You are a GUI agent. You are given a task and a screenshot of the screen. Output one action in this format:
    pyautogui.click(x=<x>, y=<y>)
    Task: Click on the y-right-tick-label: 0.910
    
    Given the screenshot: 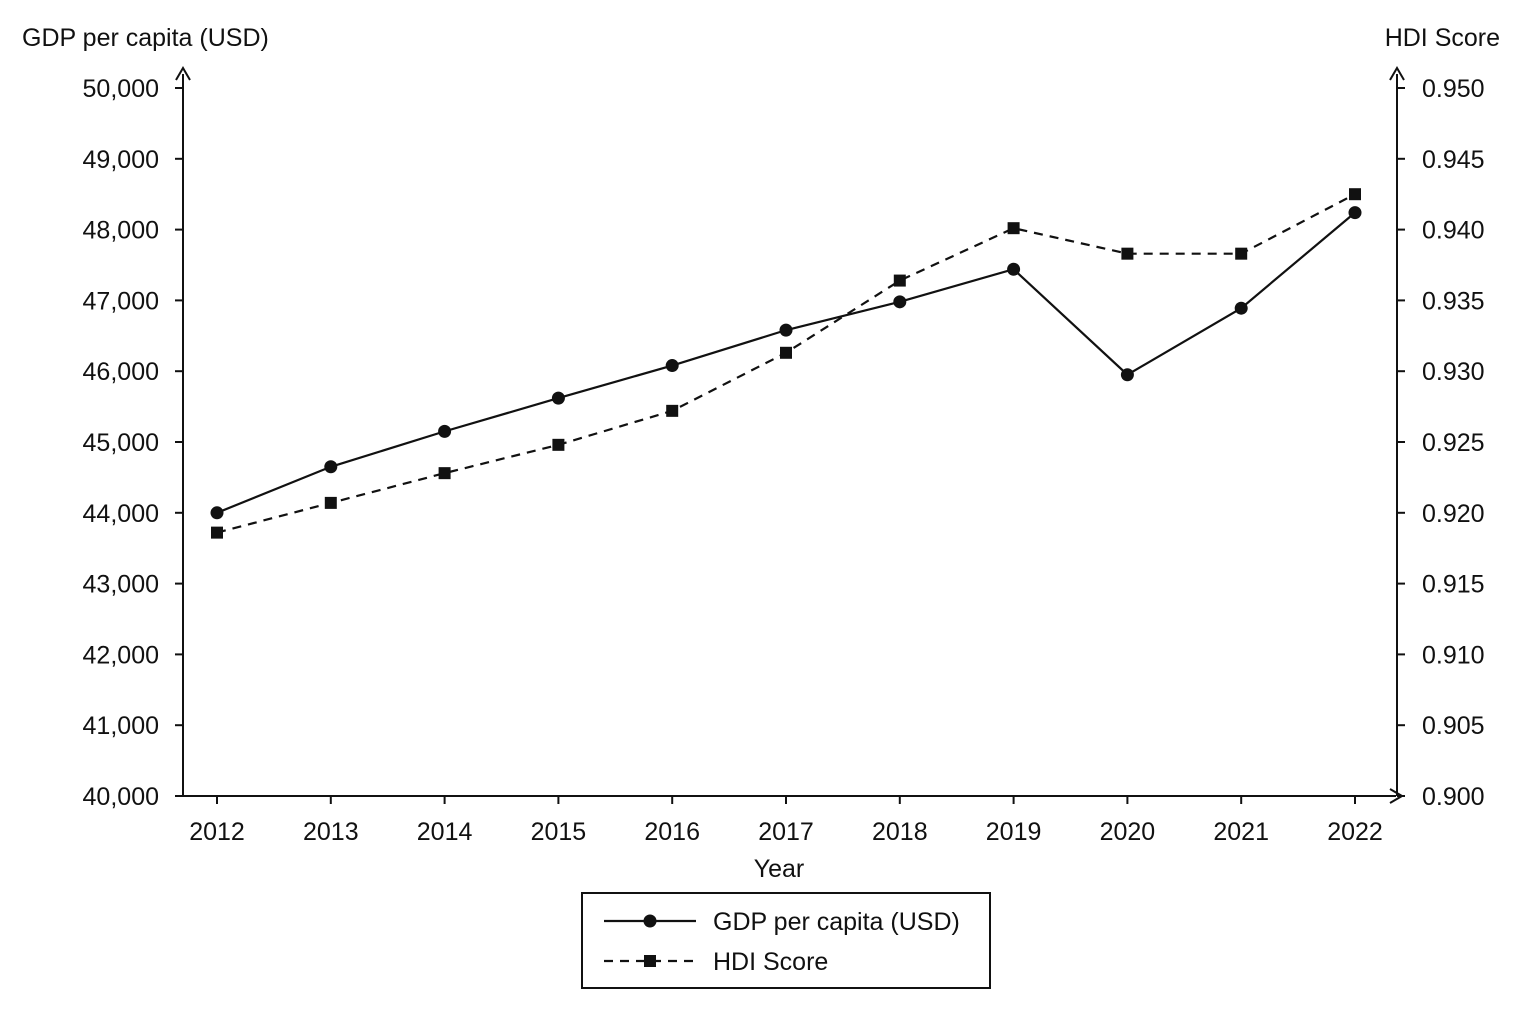 What is the action you would take?
    pyautogui.click(x=1453, y=655)
    